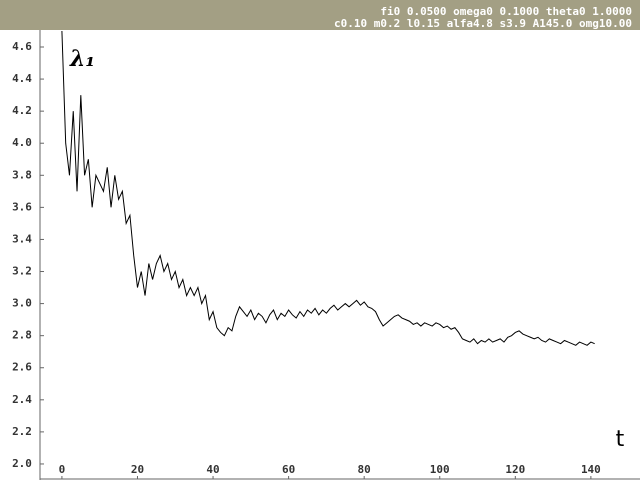 This screenshot has width=640, height=480. Describe the element at coordinates (22, 271) in the screenshot. I see `y-tick-label: 3.2` at that location.